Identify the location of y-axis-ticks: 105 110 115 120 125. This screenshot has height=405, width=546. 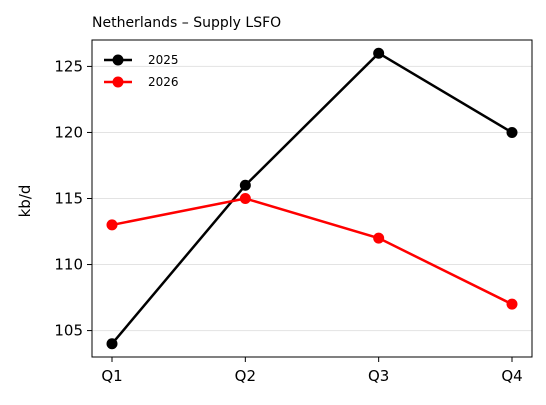
(73, 198).